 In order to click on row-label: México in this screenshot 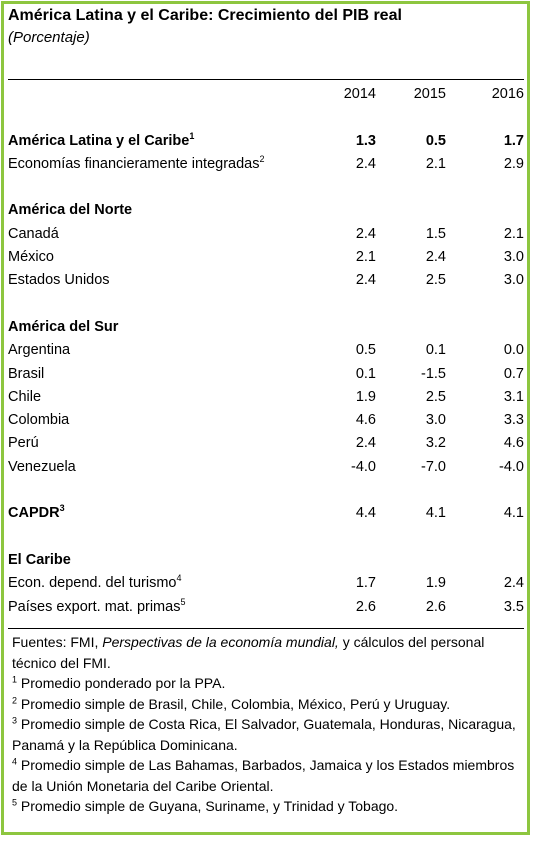, I will do `click(31, 257)`.